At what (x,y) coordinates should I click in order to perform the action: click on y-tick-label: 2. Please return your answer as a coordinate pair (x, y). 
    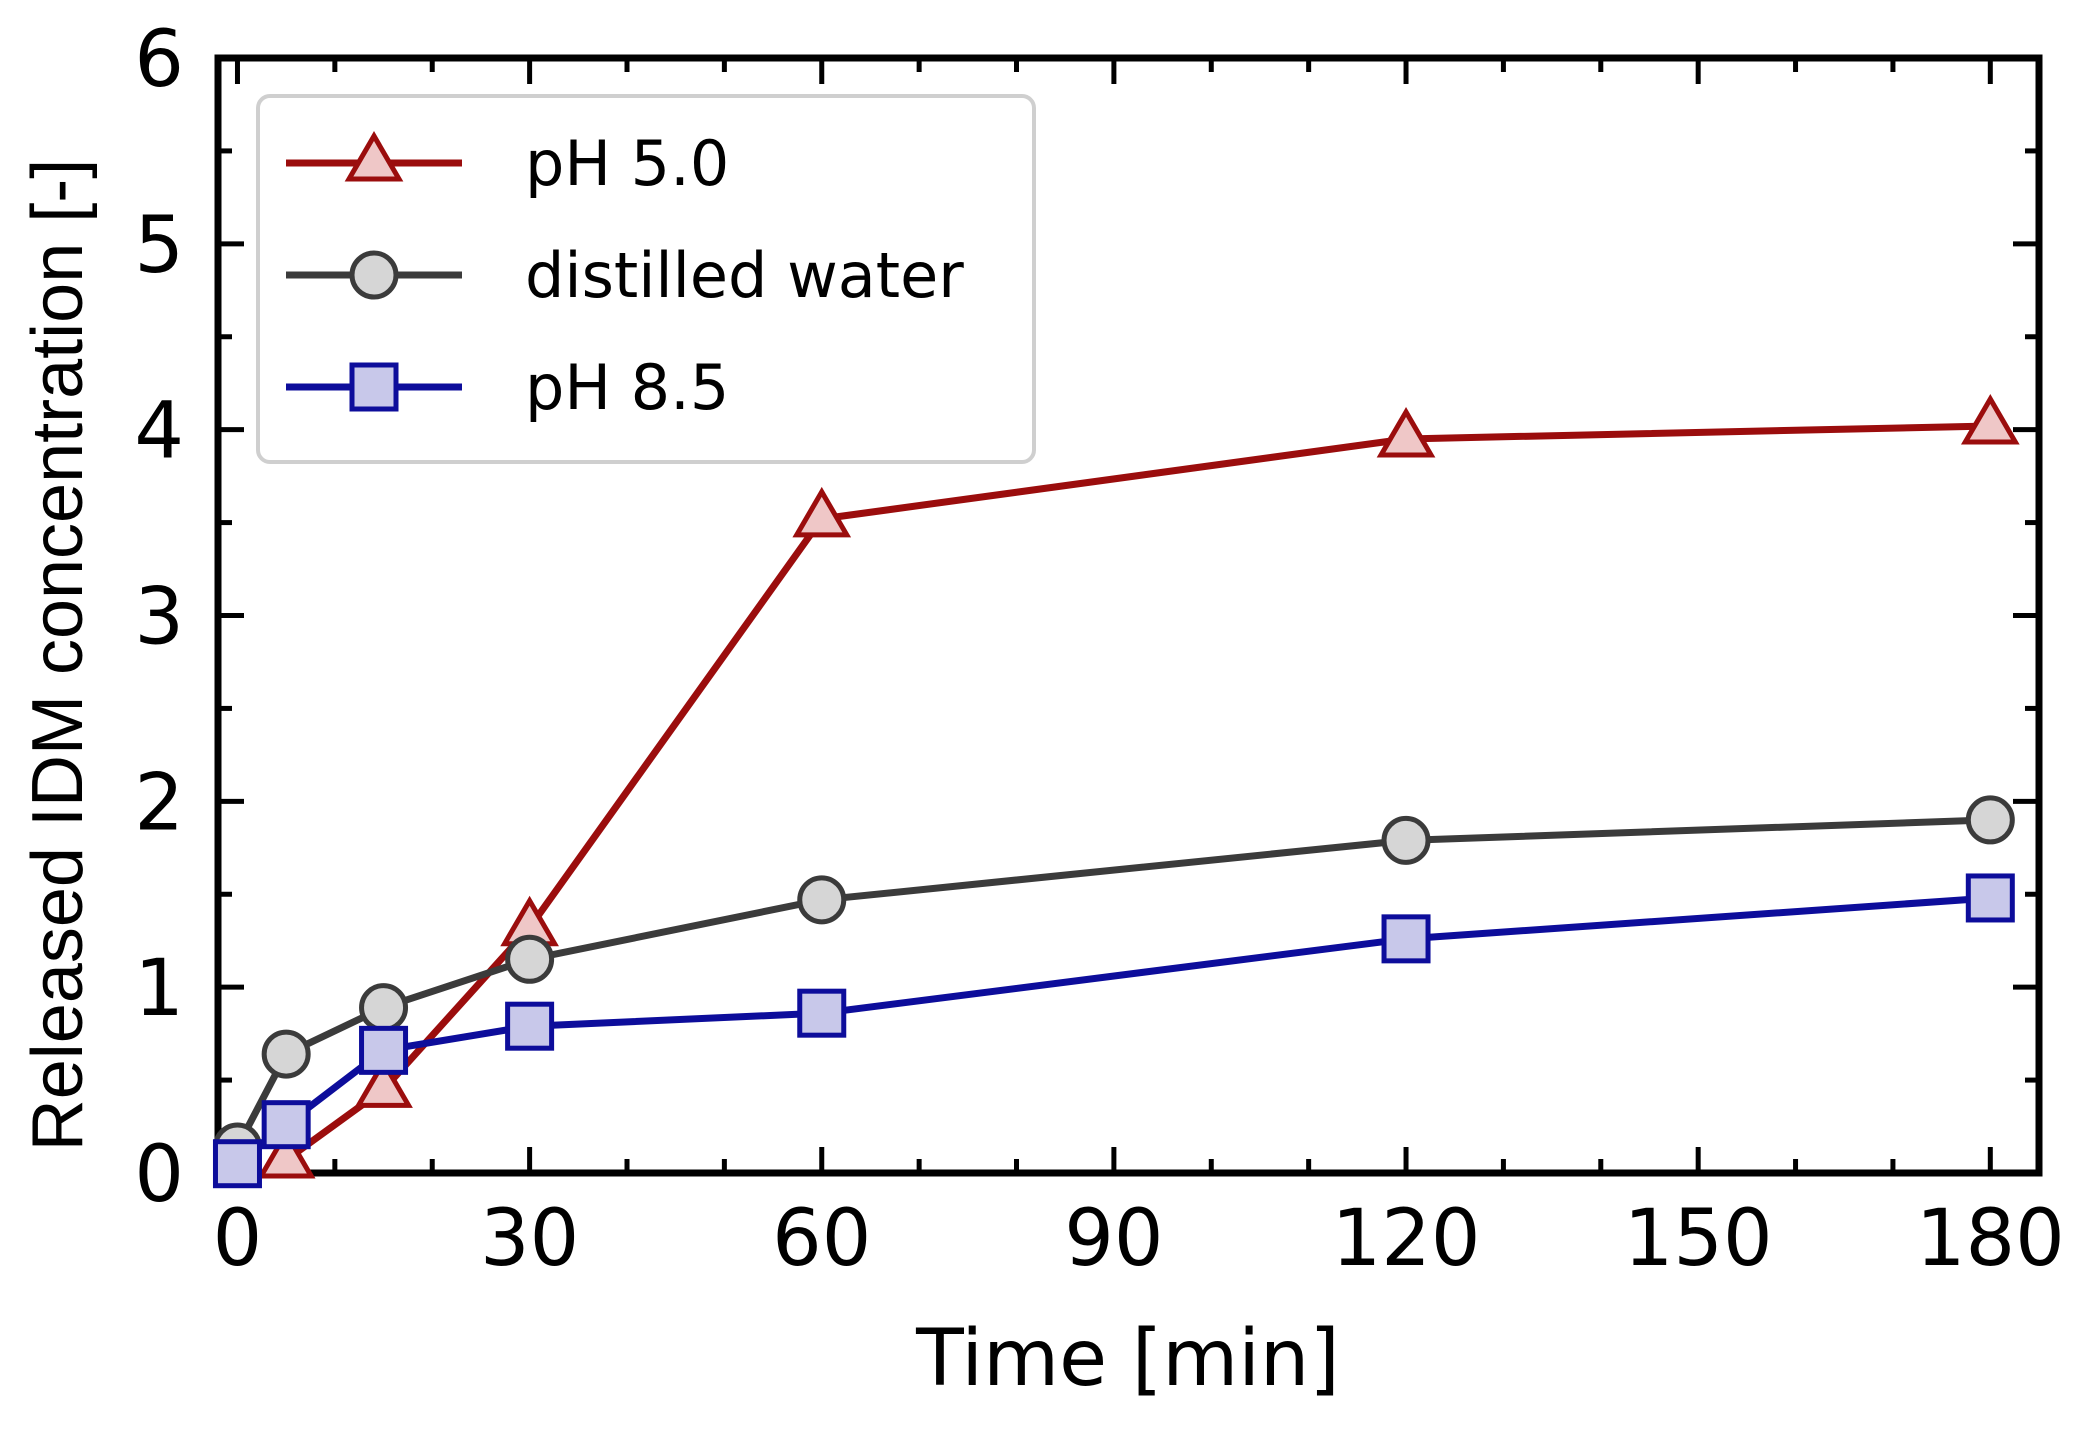
    Looking at the image, I should click on (159, 803).